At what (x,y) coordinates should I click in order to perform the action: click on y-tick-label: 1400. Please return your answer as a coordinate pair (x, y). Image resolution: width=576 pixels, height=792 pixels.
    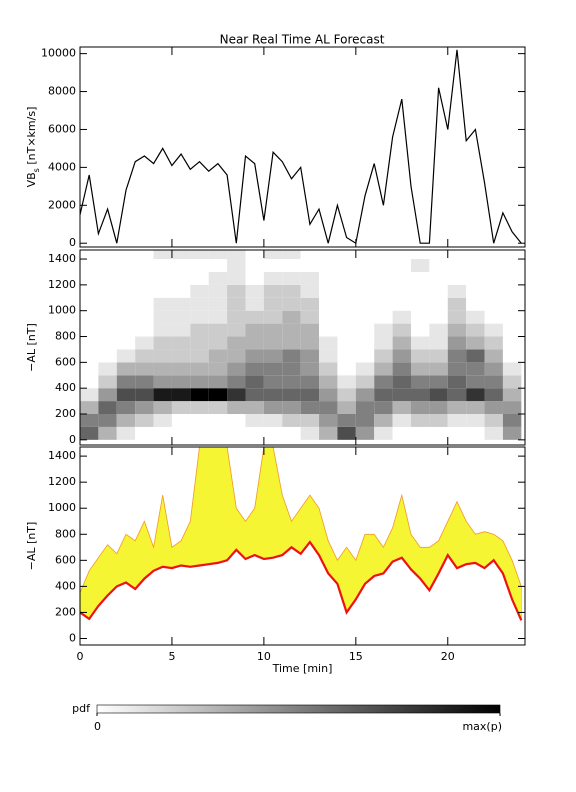
    Looking at the image, I should click on (62, 258).